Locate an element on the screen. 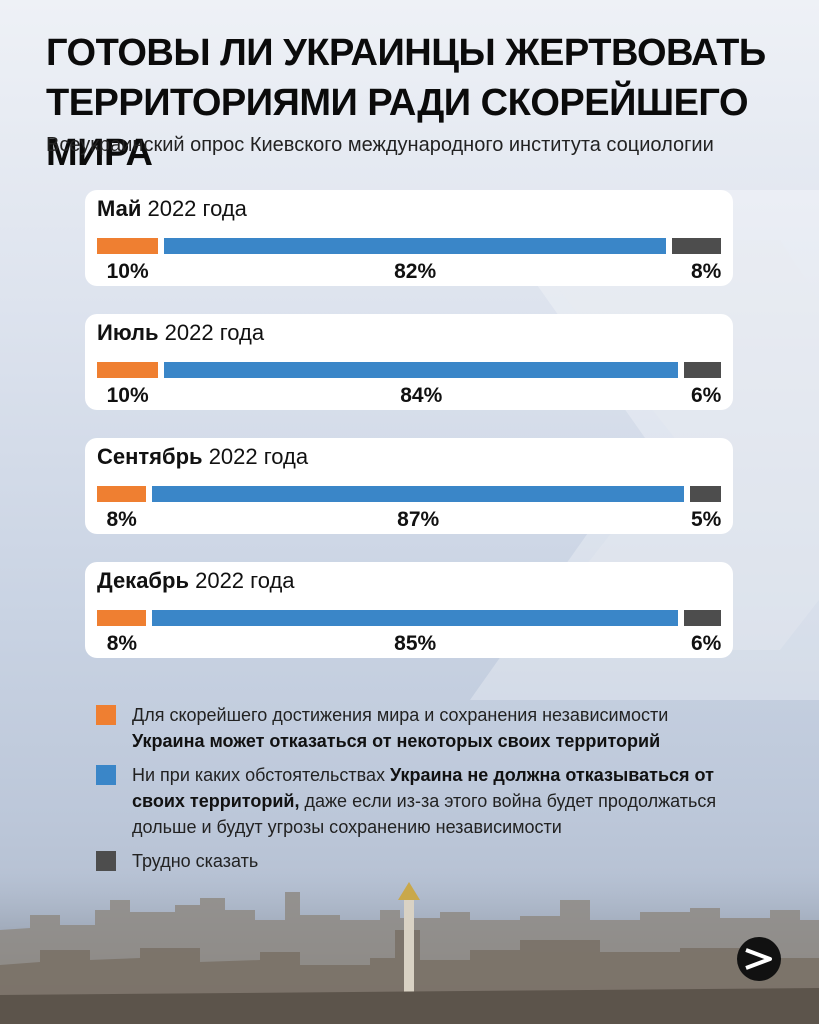 The width and height of the screenshot is (819, 1024). category-label: Июль is located at coordinates (128, 332).